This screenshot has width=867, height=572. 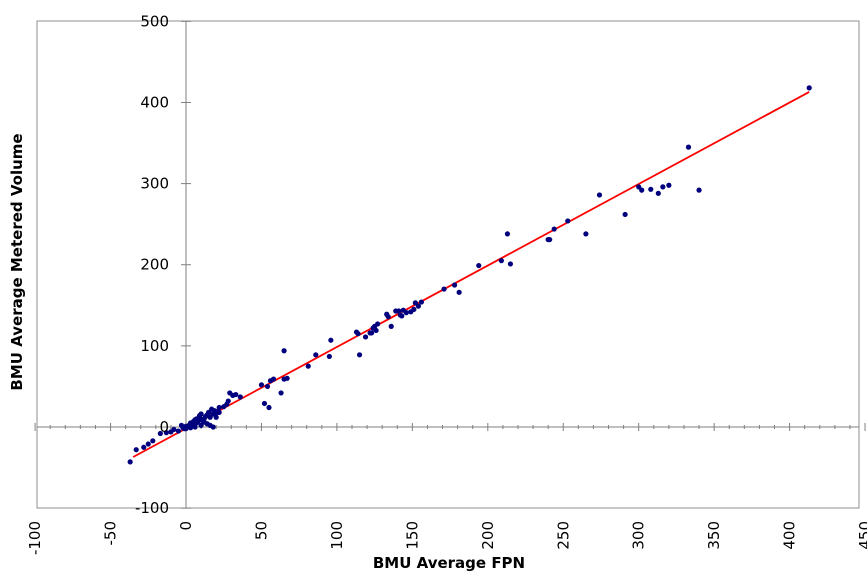 I want to click on y-tick-label: -100, so click(x=152, y=508).